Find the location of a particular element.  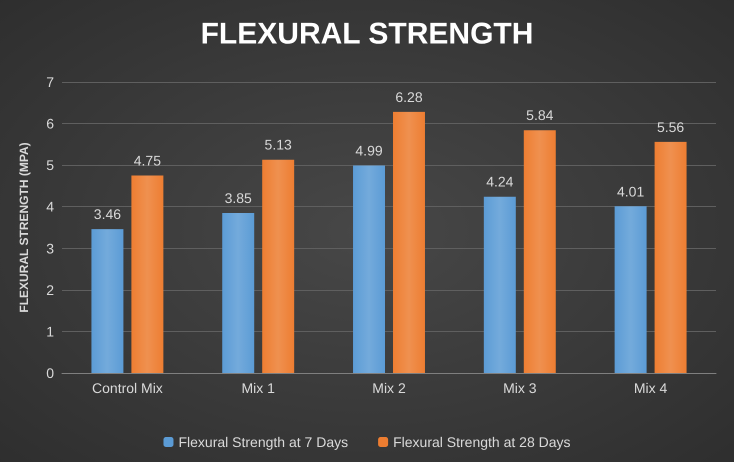

y-tick-label: 0 is located at coordinates (50, 373).